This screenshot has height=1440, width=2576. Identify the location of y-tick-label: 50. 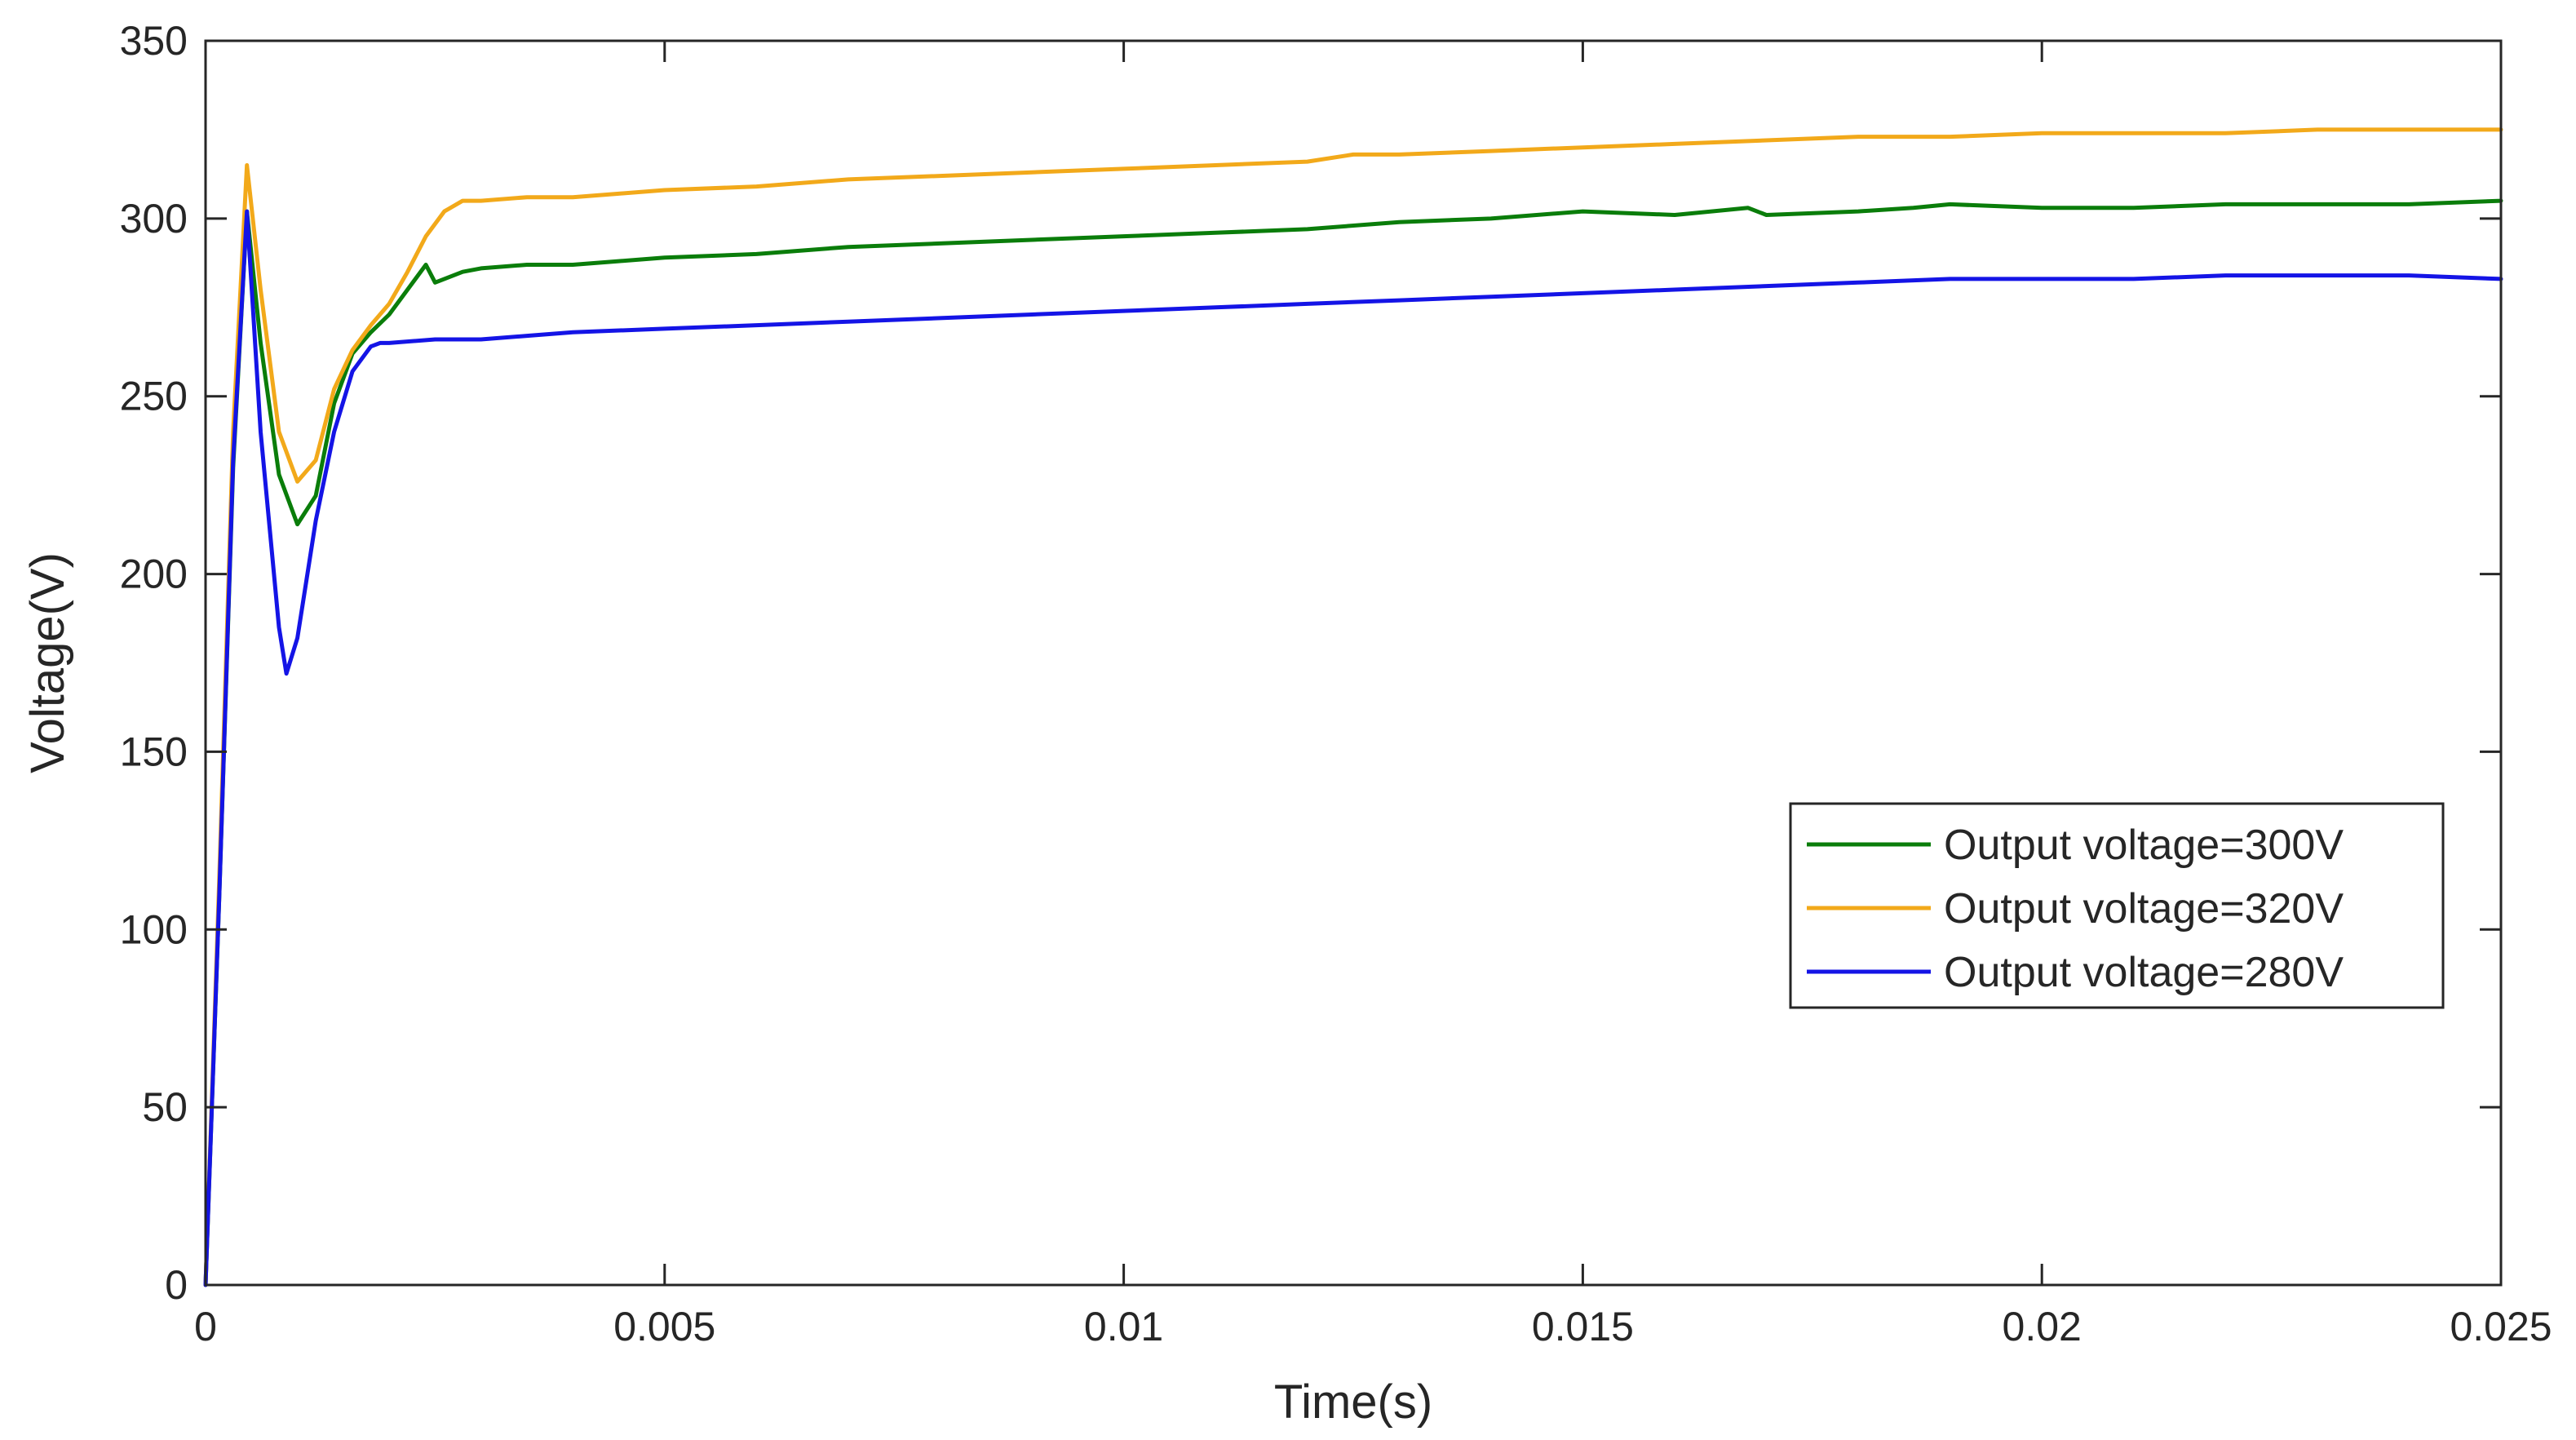
(165, 1107).